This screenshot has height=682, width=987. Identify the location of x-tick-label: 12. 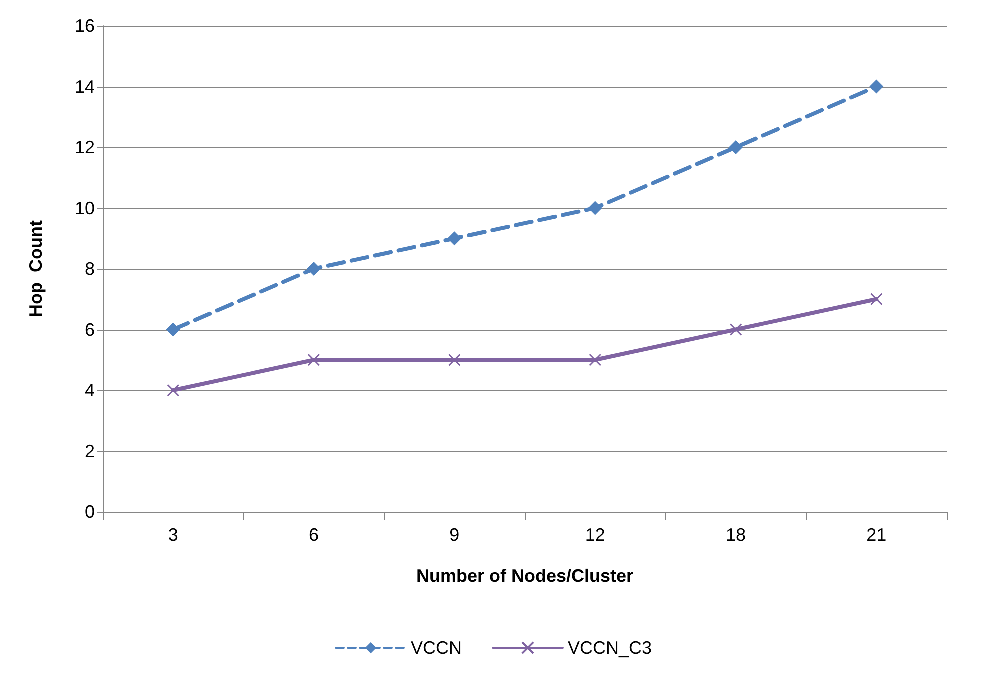
(595, 535).